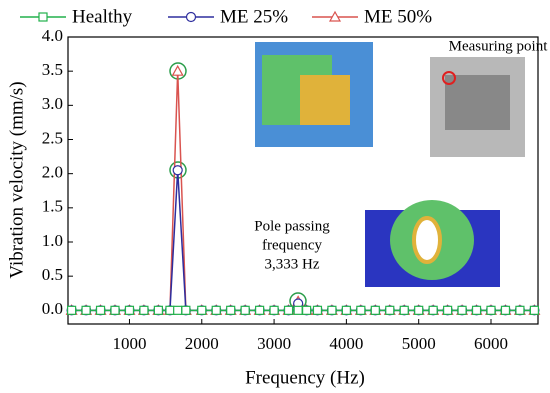 The image size is (550, 393). Describe the element at coordinates (477, 102) in the screenshot. I see `photo-image` at that location.